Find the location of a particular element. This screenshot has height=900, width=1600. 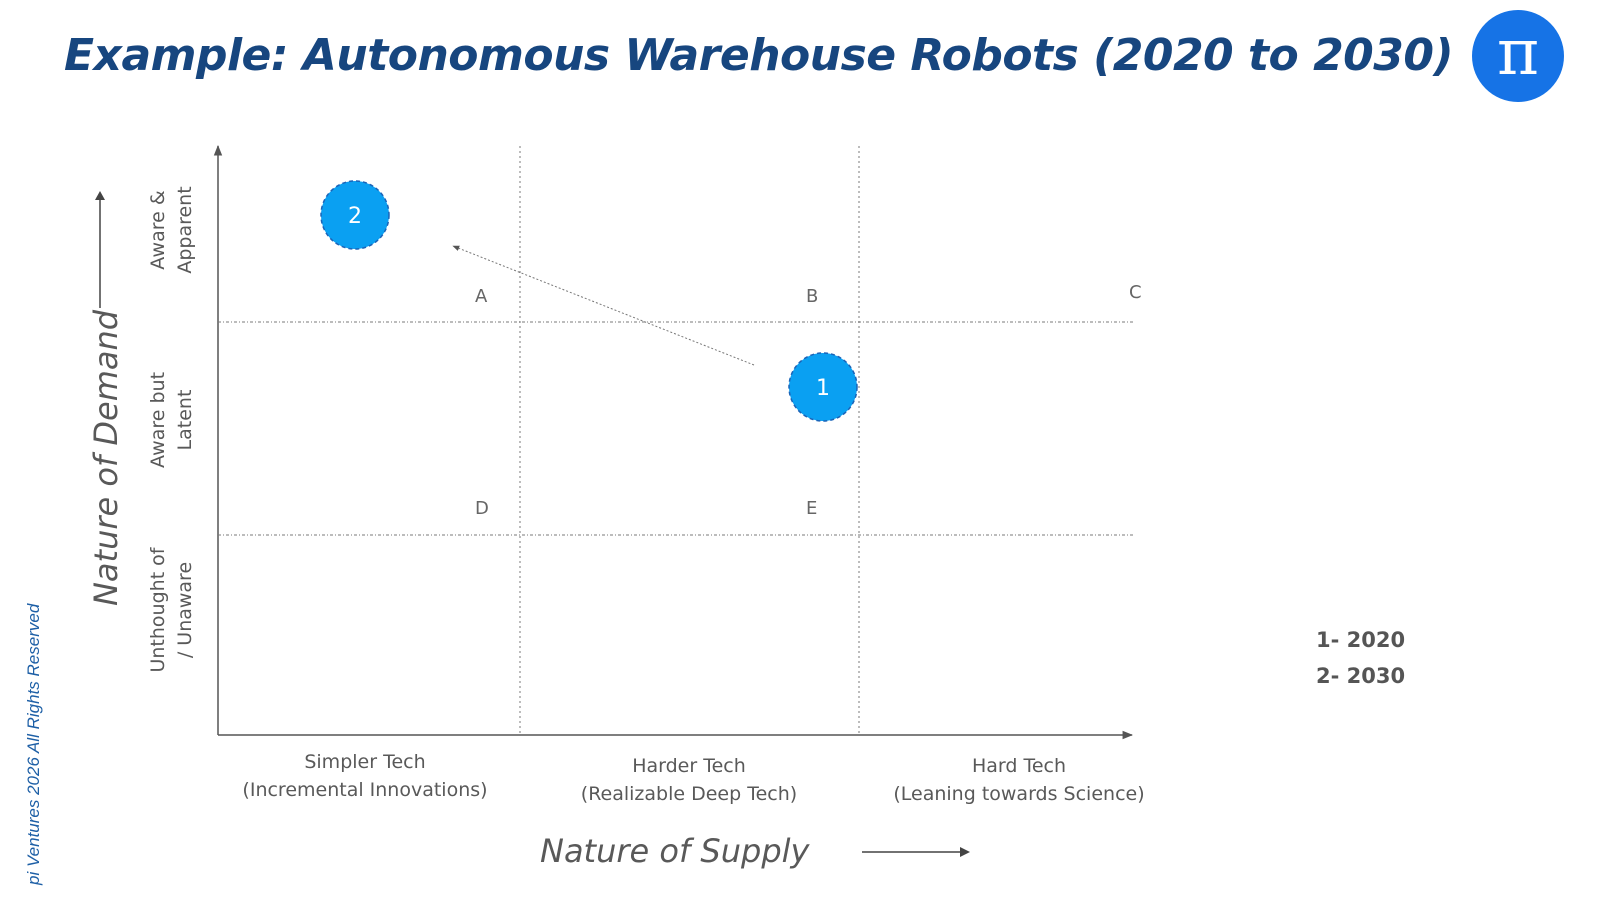

pi-logo: π is located at coordinates (1518, 56).